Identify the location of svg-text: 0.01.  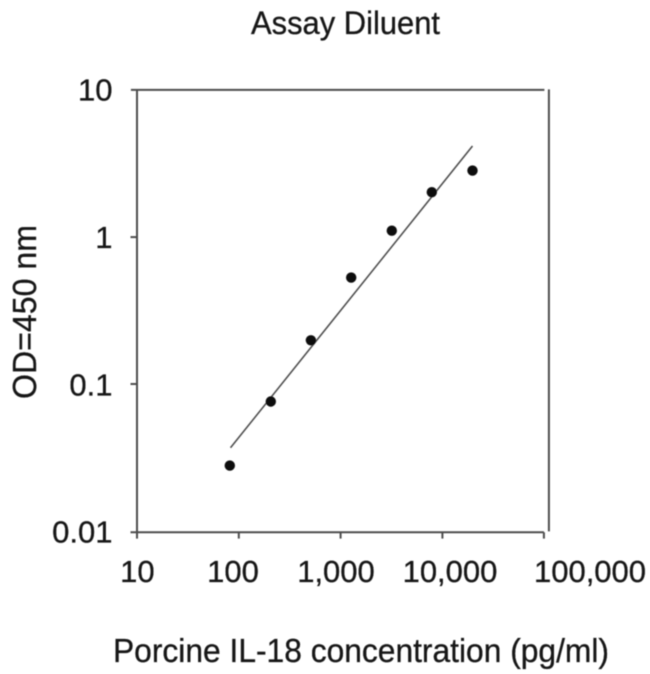
(82, 532).